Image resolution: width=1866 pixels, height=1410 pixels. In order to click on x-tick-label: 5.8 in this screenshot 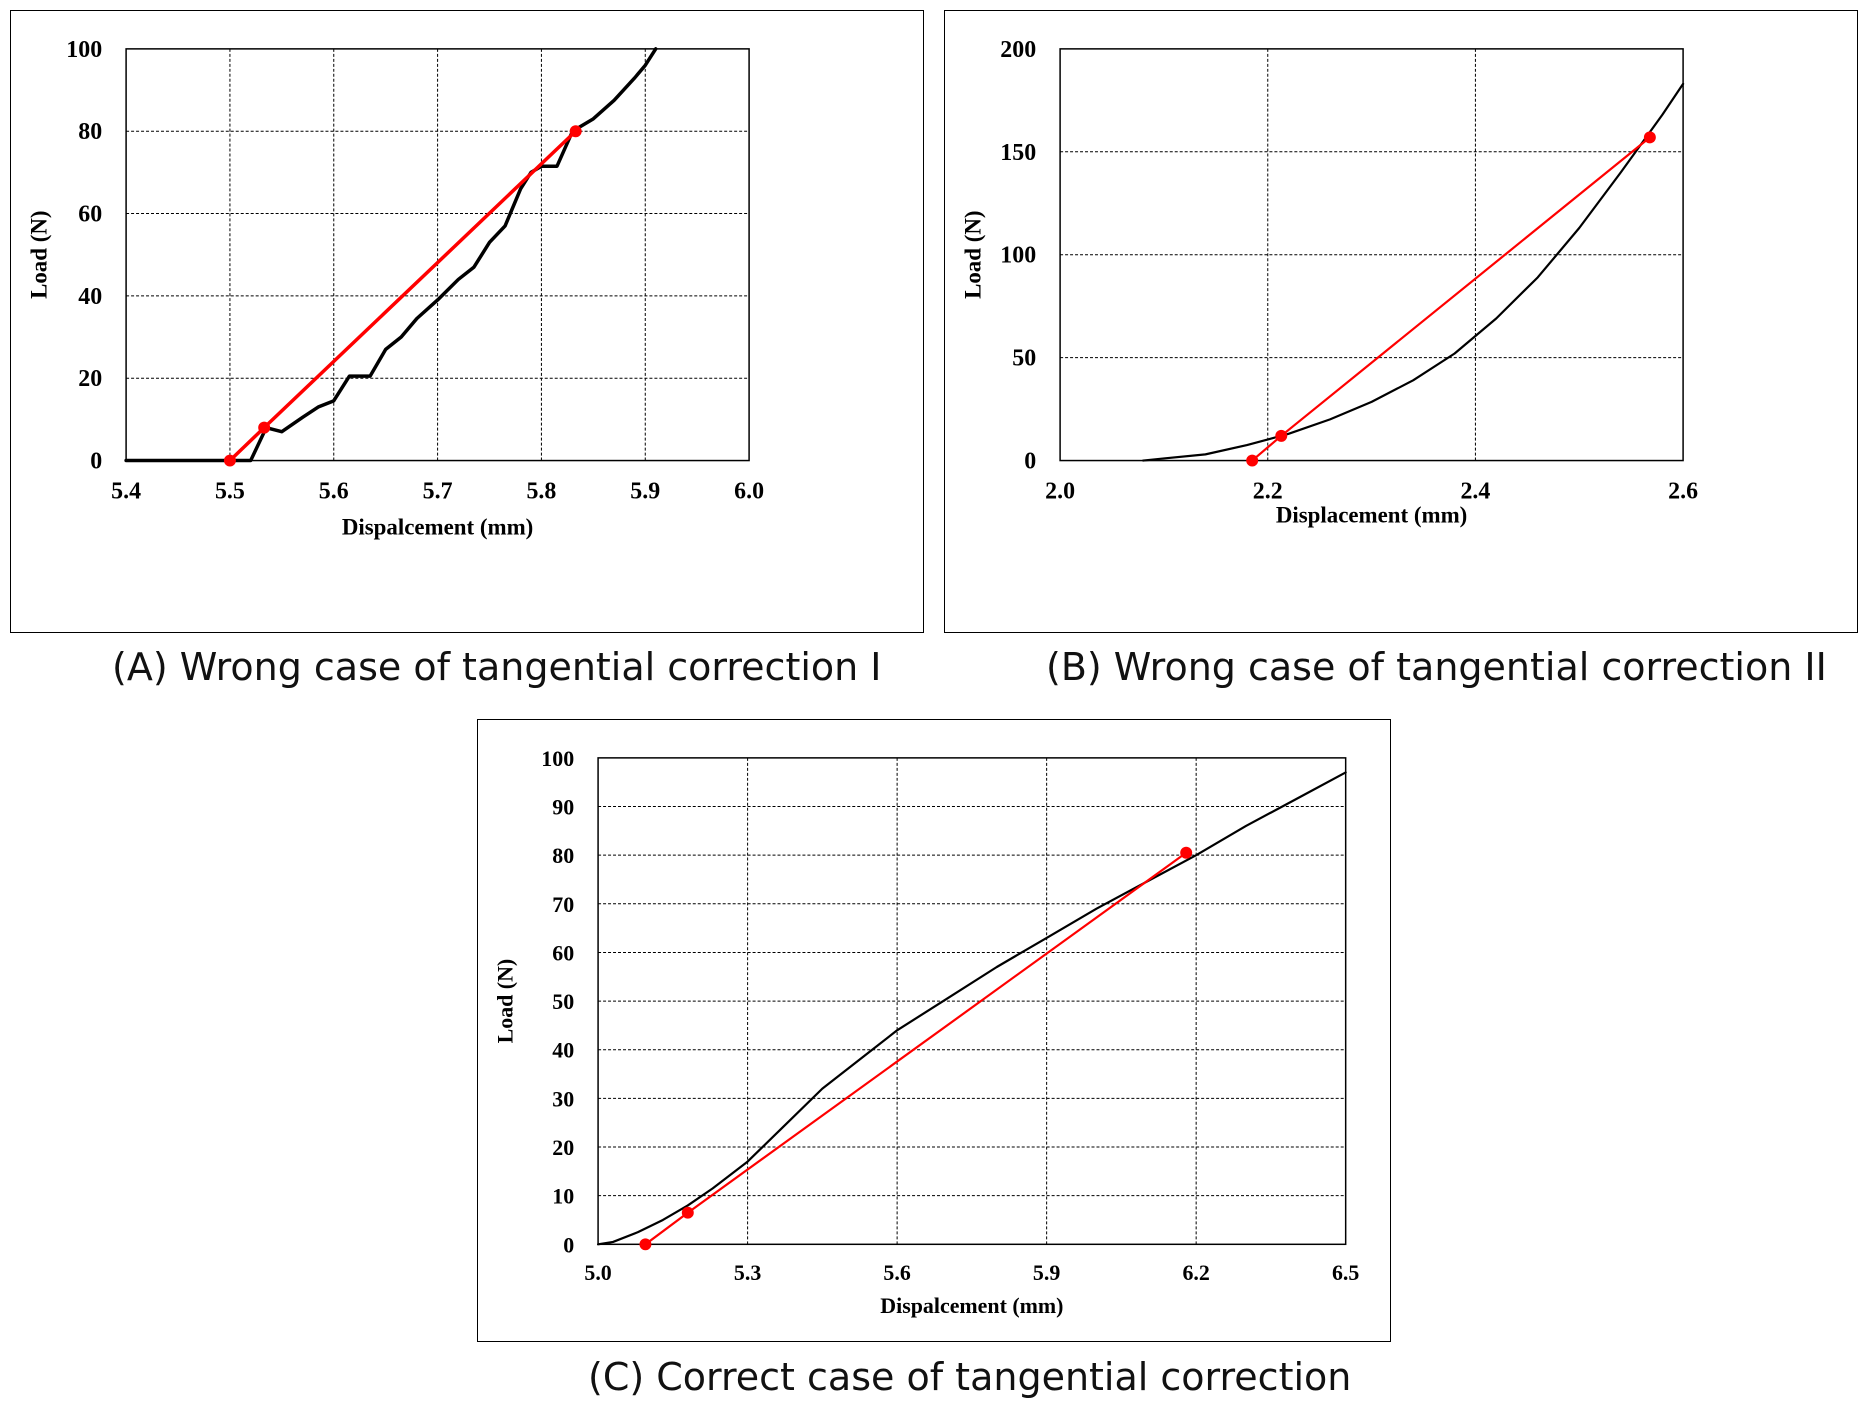, I will do `click(541, 491)`.